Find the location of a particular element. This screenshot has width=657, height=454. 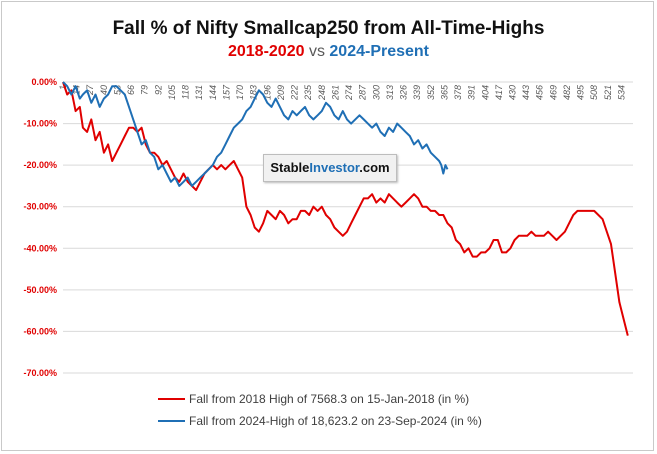

subtitle-period-2018: 2018-2020 is located at coordinates (266, 51).